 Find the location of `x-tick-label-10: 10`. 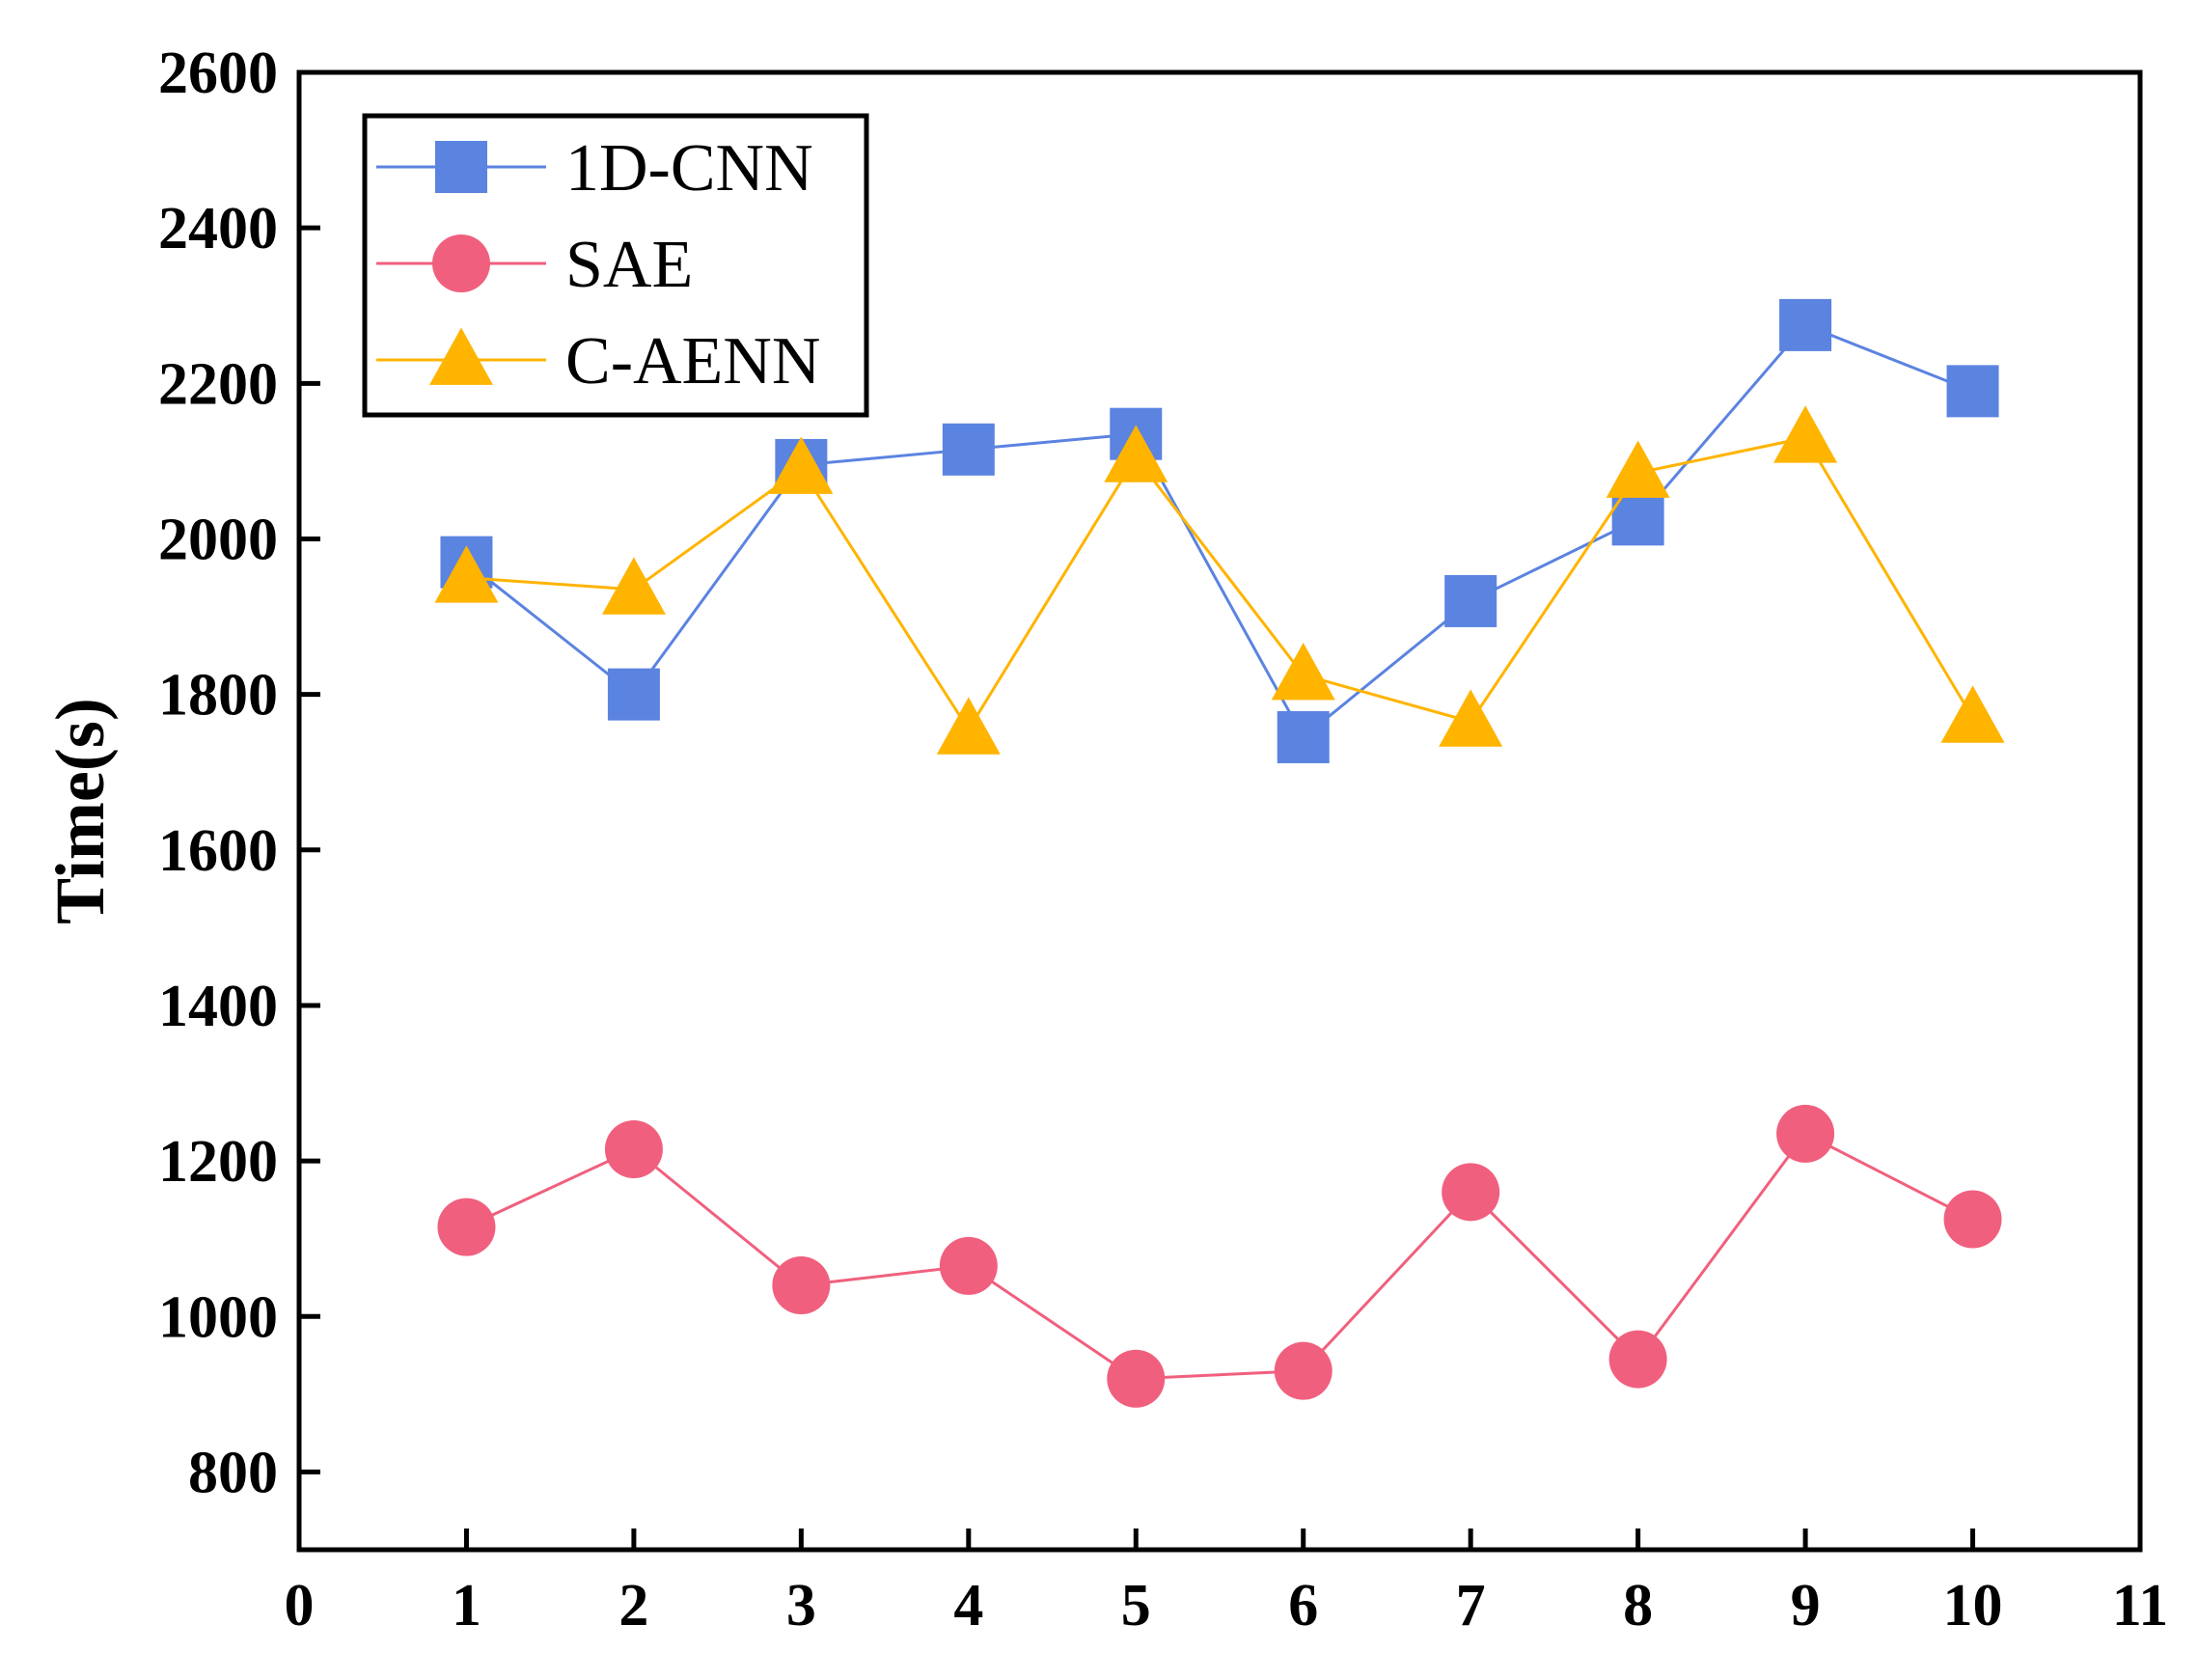

x-tick-label-10: 10 is located at coordinates (1973, 1606).